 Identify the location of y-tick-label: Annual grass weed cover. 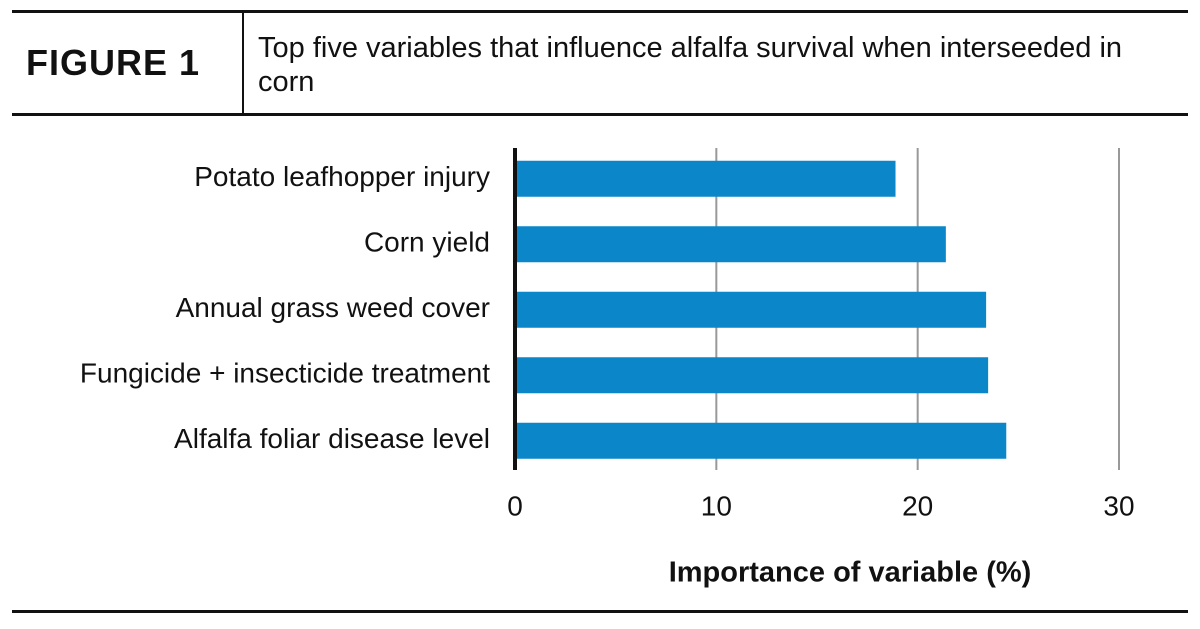
(333, 307).